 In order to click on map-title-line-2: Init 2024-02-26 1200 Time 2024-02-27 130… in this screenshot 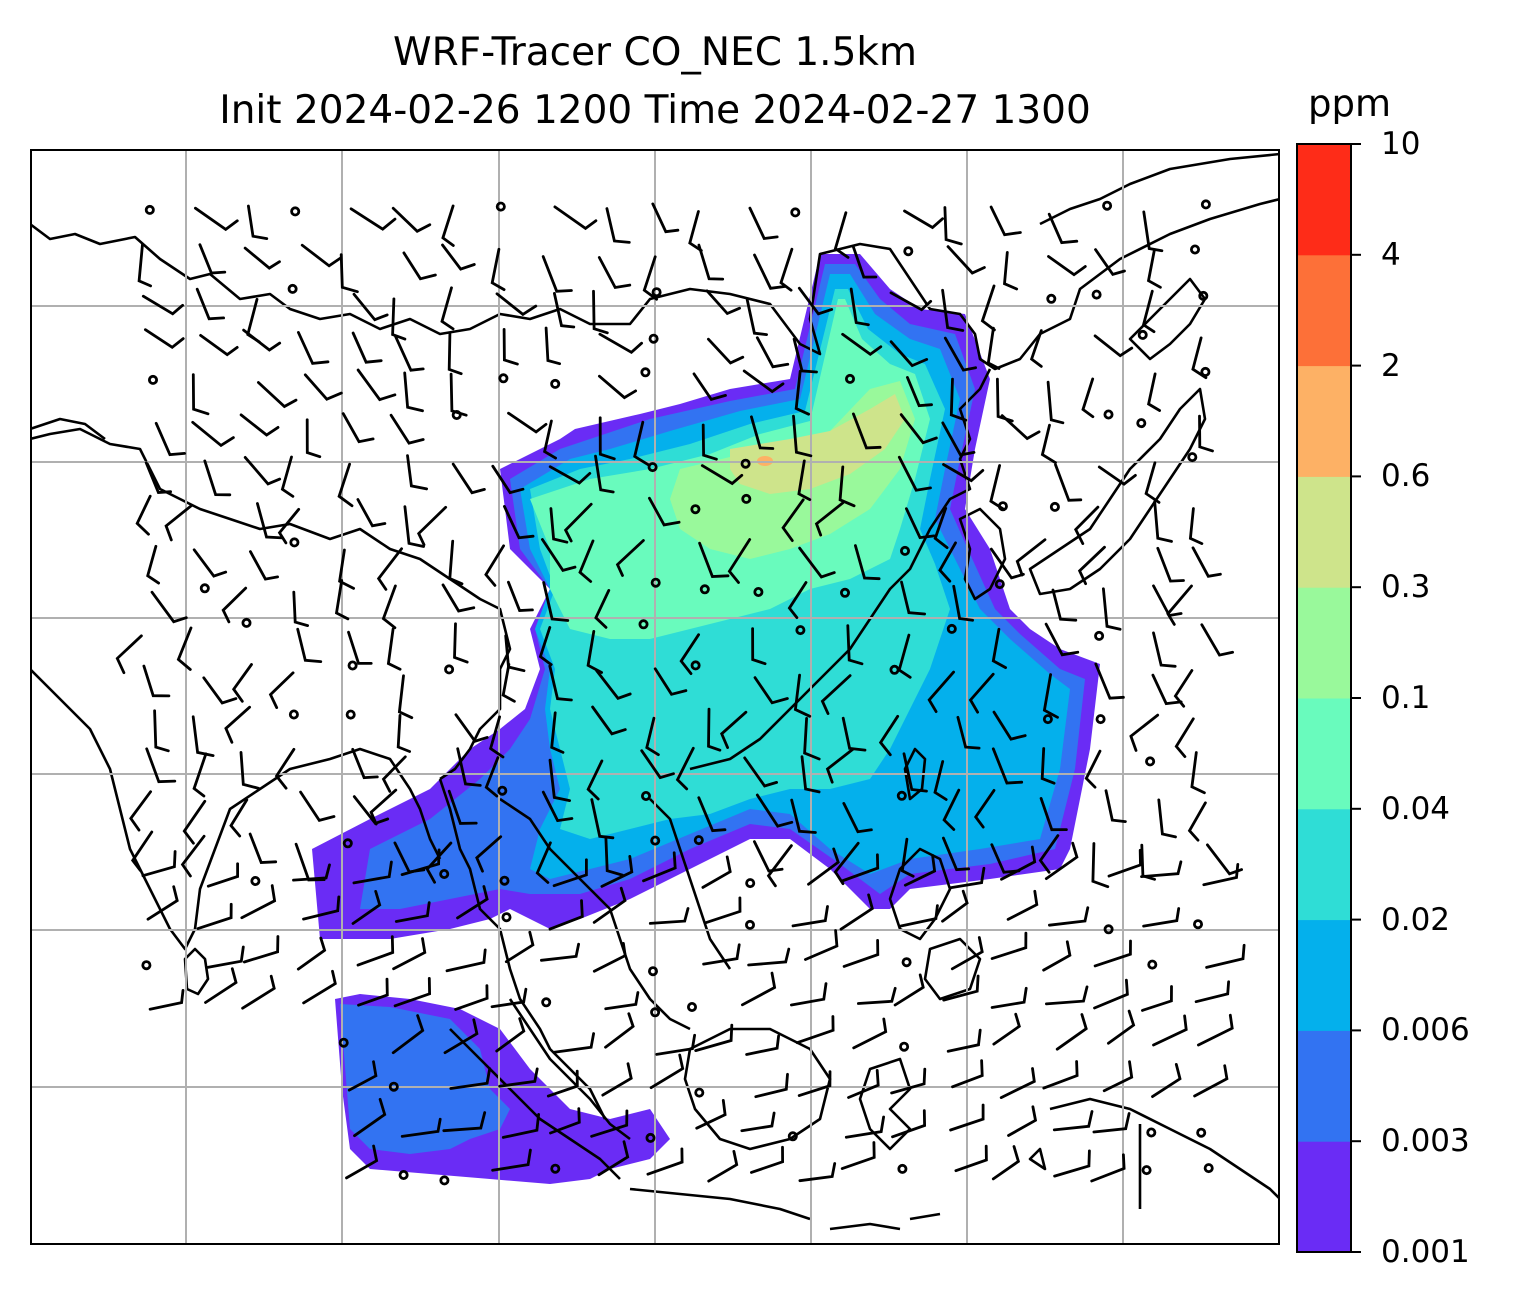, I will do `click(655, 110)`.